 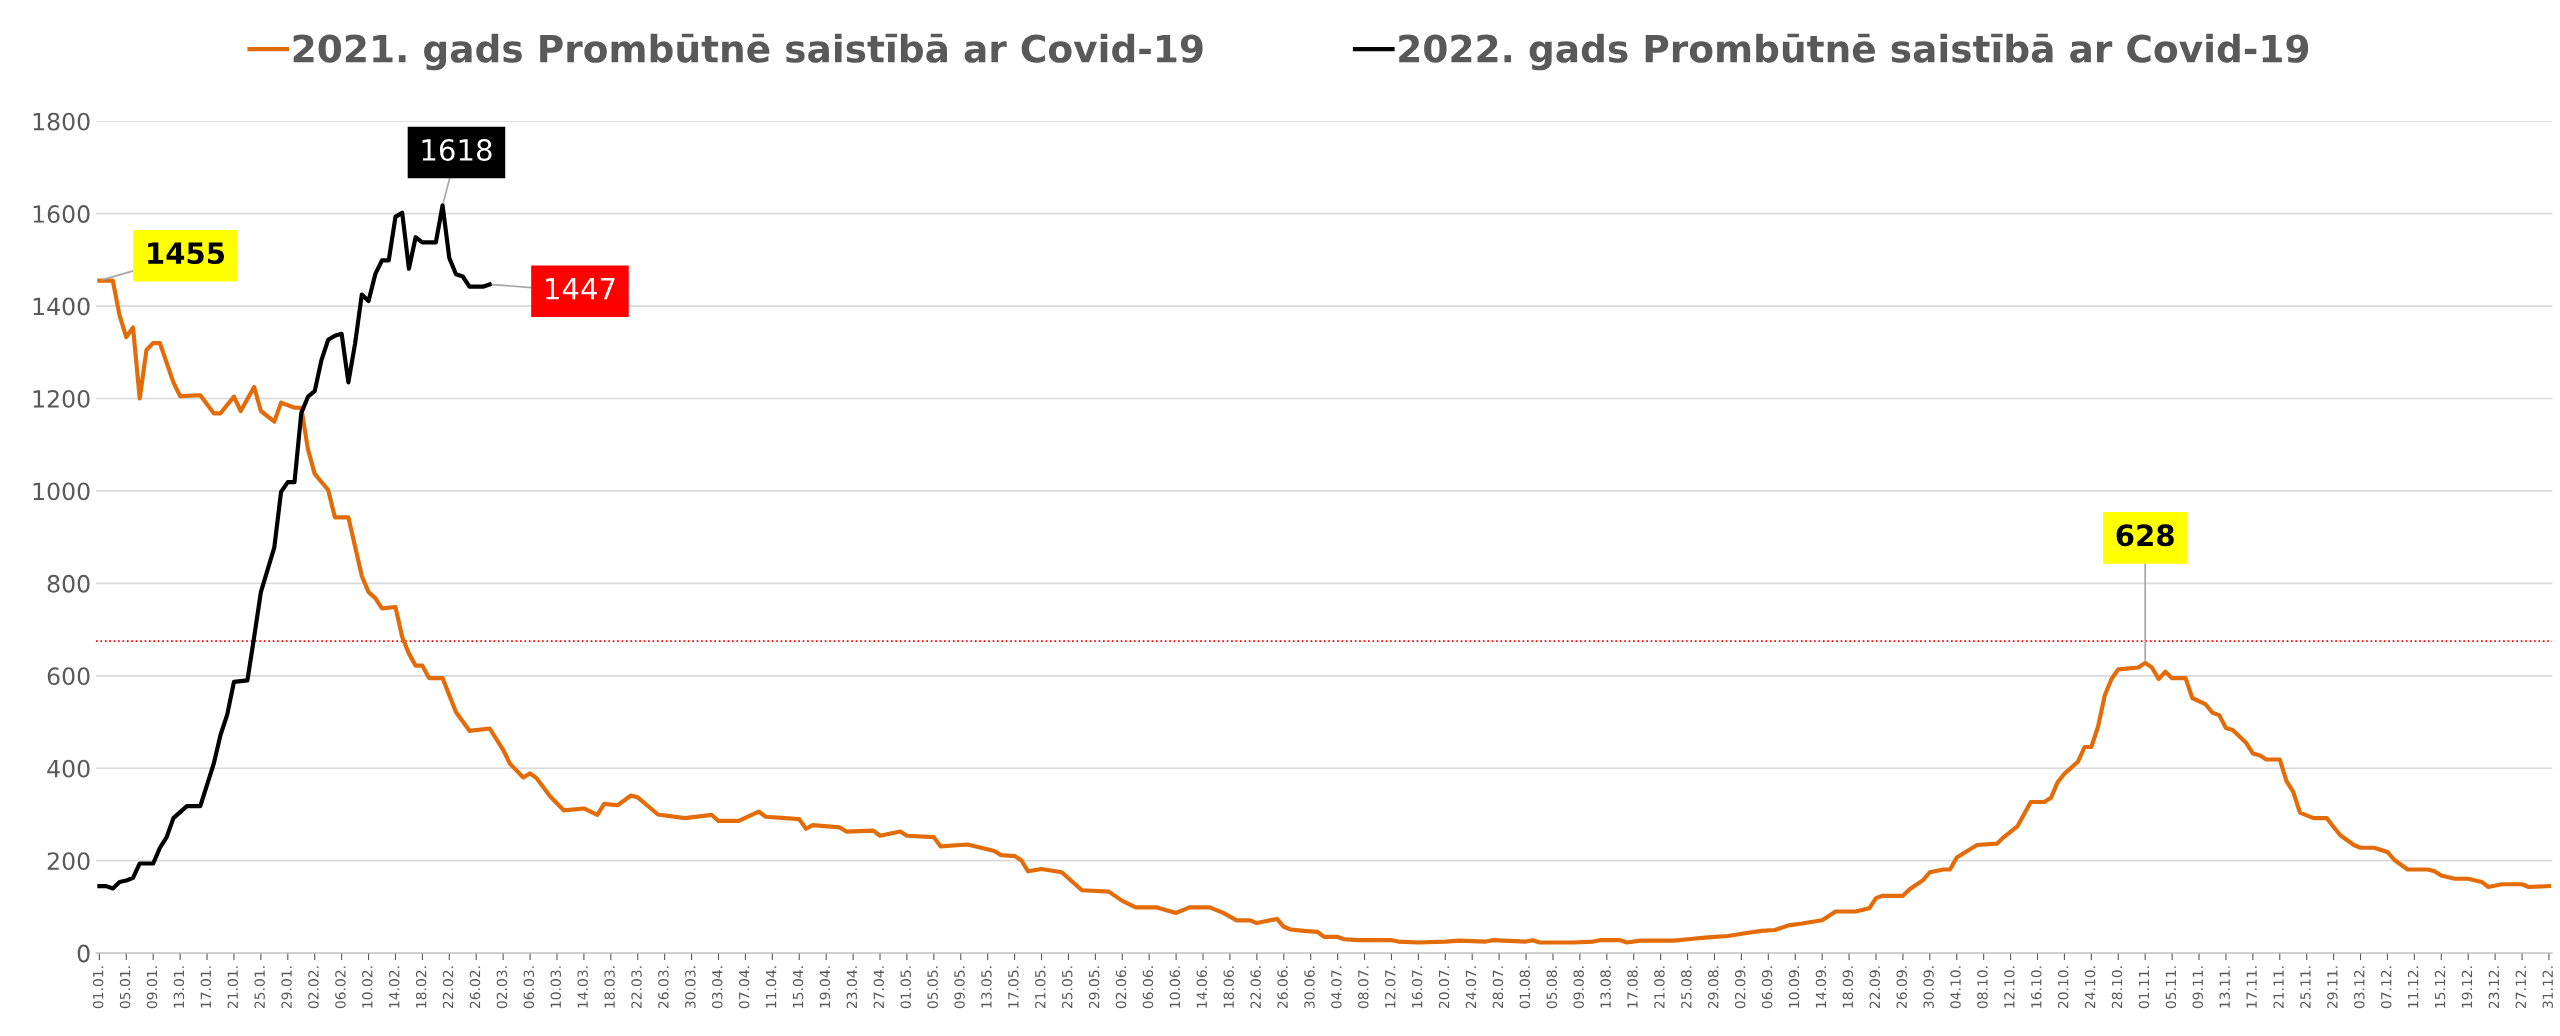 What do you see at coordinates (2117, 987) in the screenshot?
I see `x-tick-label: 28.10.` at bounding box center [2117, 987].